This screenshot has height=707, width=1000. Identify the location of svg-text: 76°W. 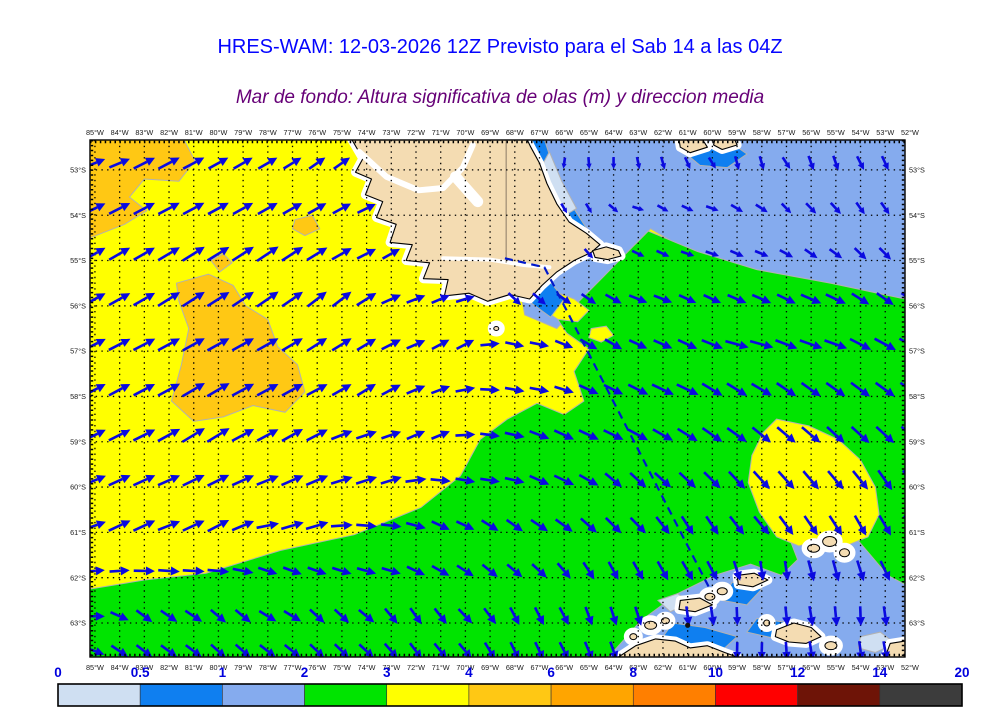
(317, 667).